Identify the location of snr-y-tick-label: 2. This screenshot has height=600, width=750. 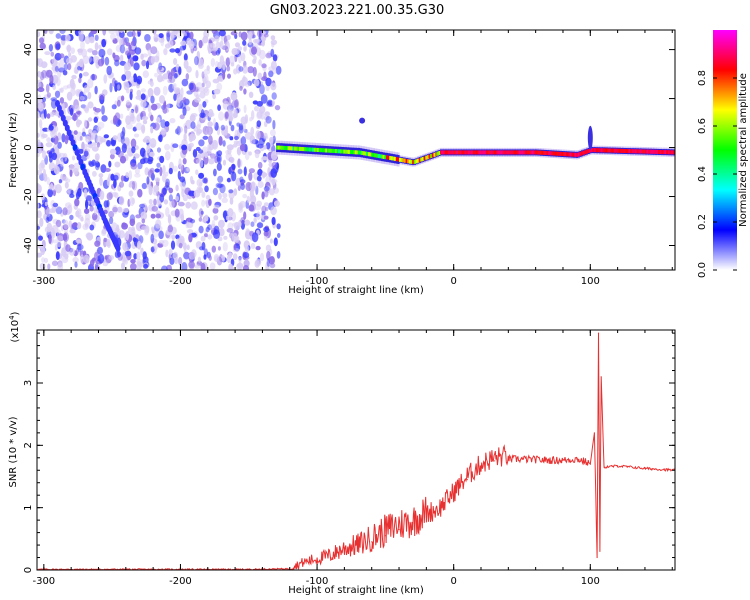
(28, 445).